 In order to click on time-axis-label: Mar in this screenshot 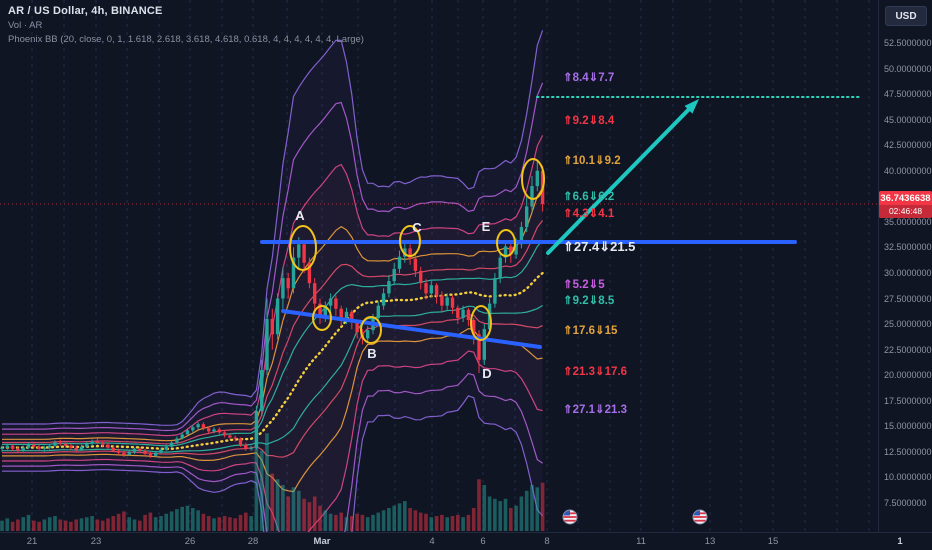, I will do `click(322, 541)`.